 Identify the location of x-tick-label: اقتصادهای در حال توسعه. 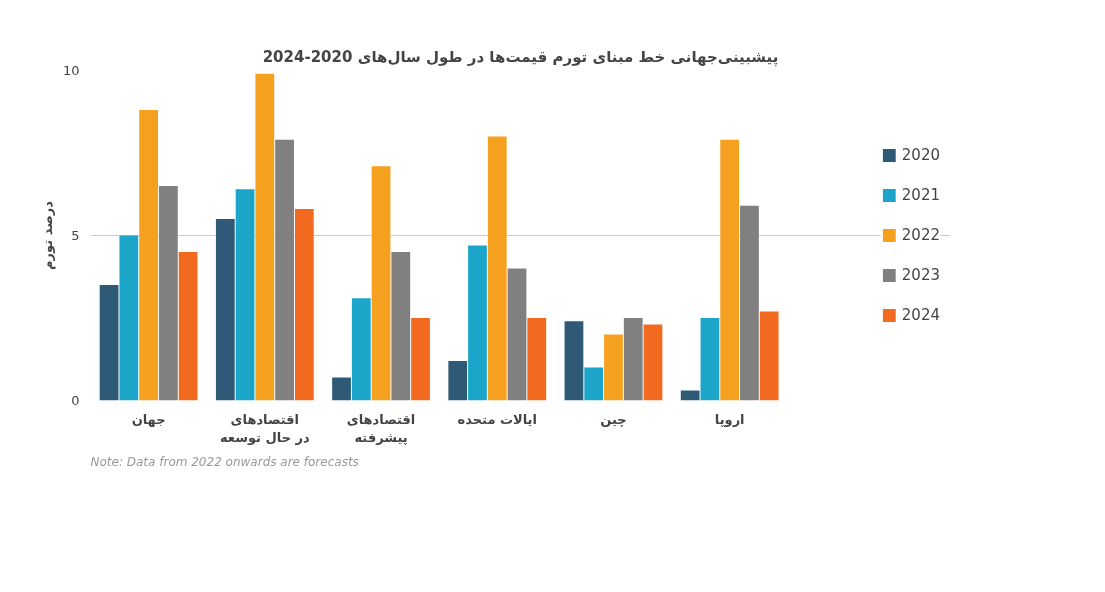
(265, 428).